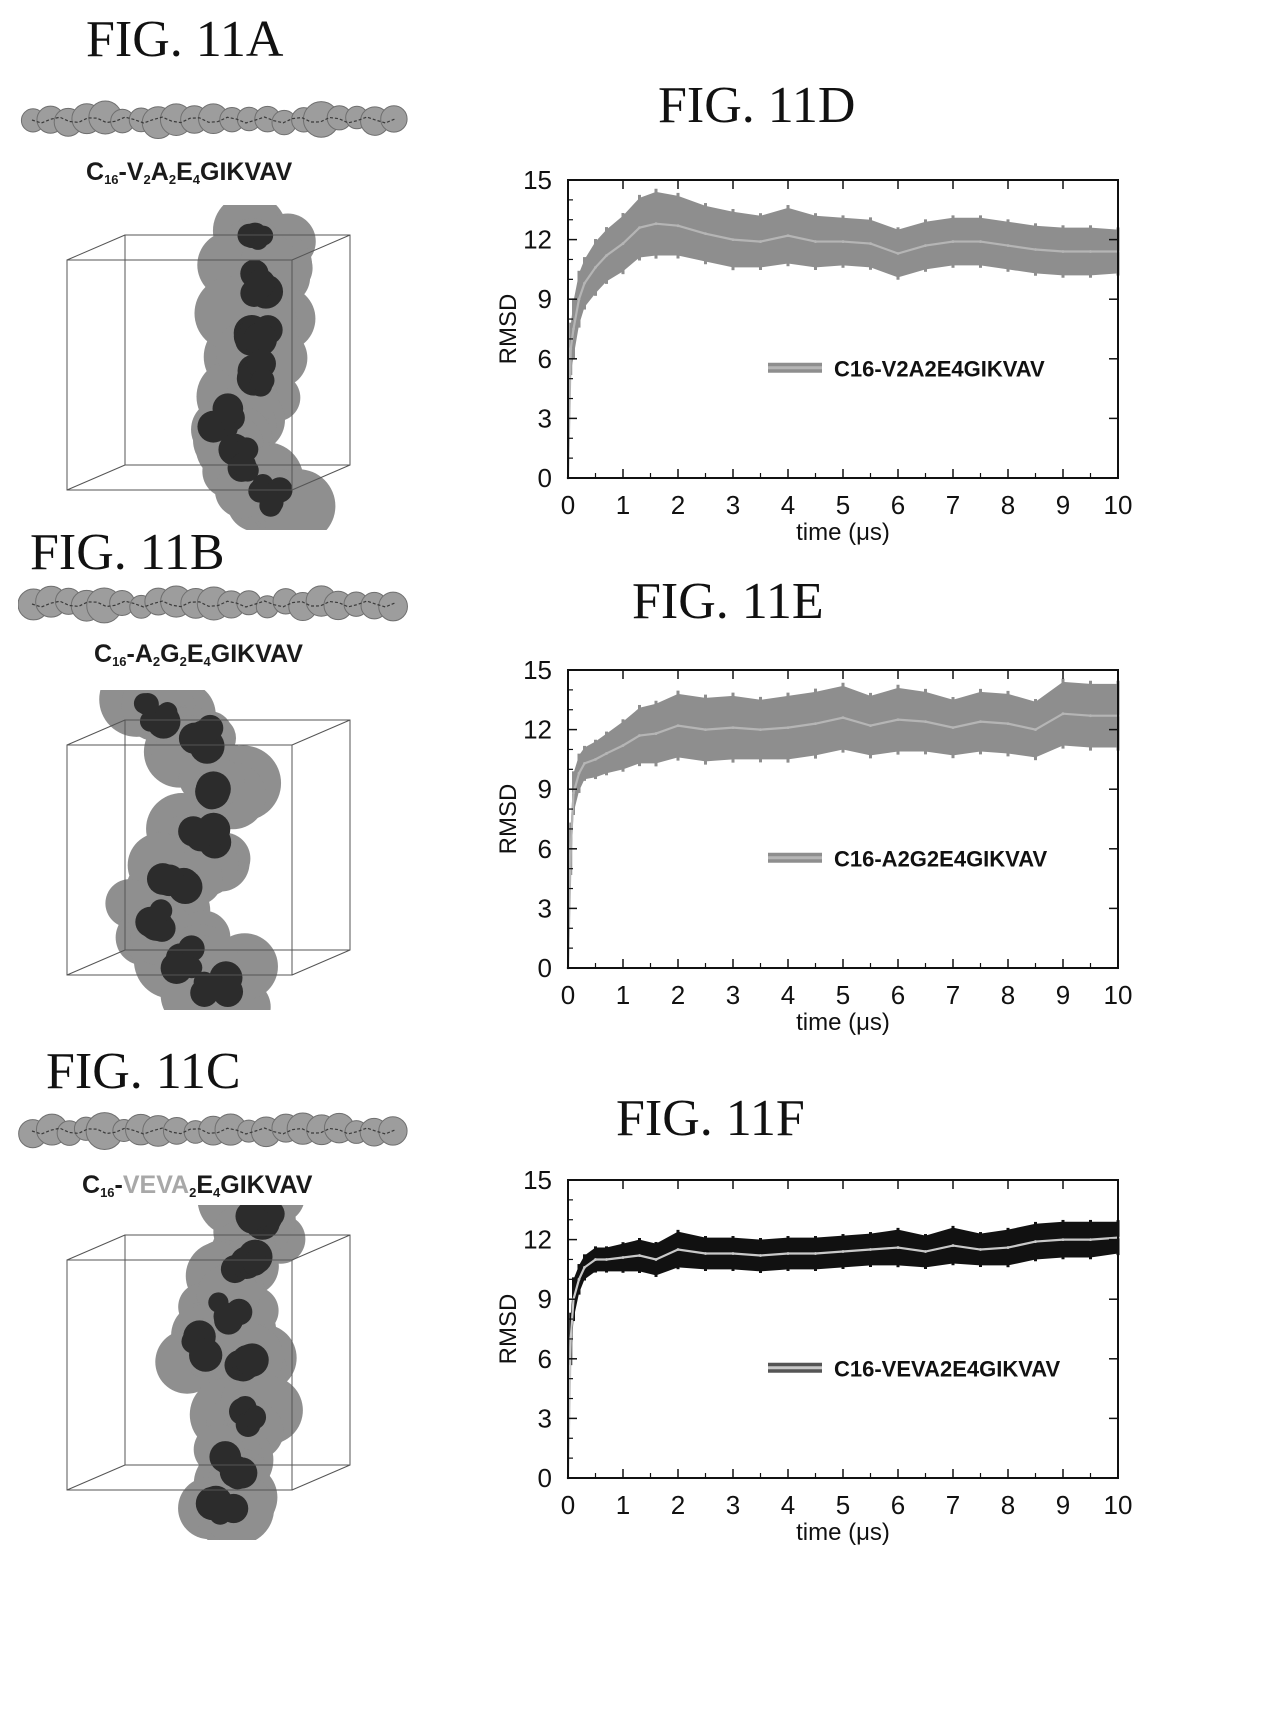 The height and width of the screenshot is (1717, 1263). Describe the element at coordinates (545, 299) in the screenshot. I see `y-tick-label: 9` at that location.